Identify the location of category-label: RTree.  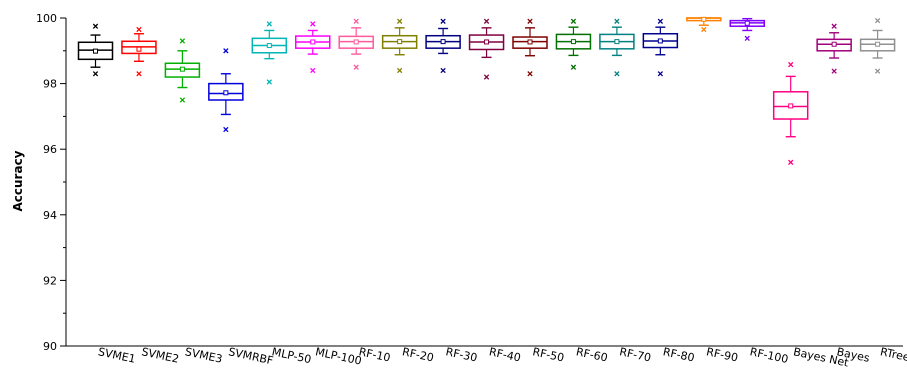
(893, 354).